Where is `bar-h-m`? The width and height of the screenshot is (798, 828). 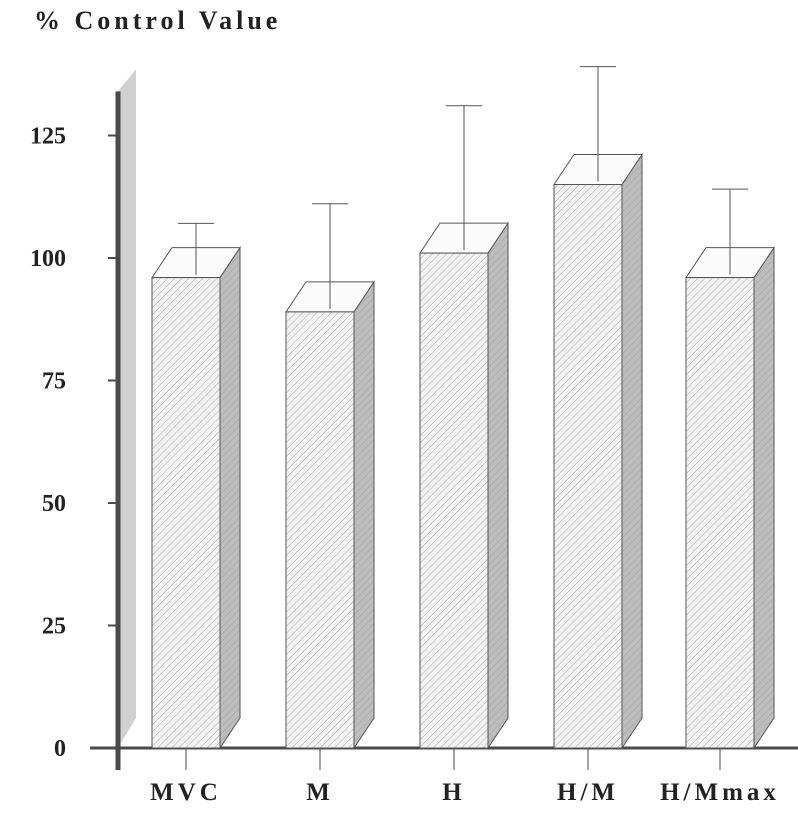
bar-h-m is located at coordinates (598, 451).